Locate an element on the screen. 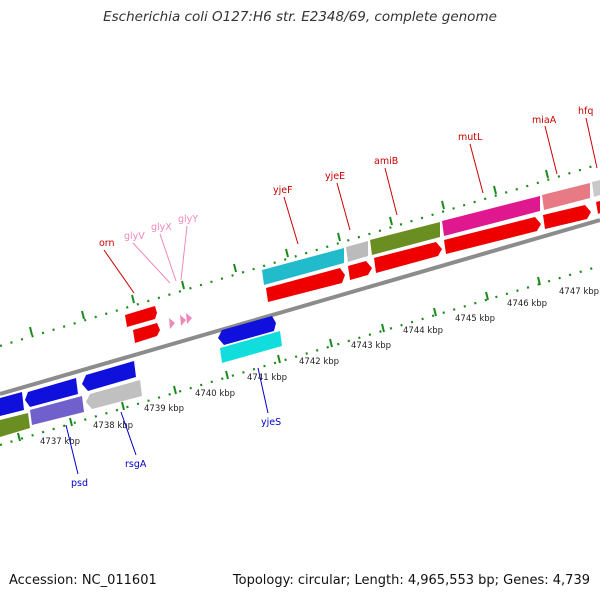 The height and width of the screenshot is (600, 600). scale-label: 4744 kbp is located at coordinates (423, 331).